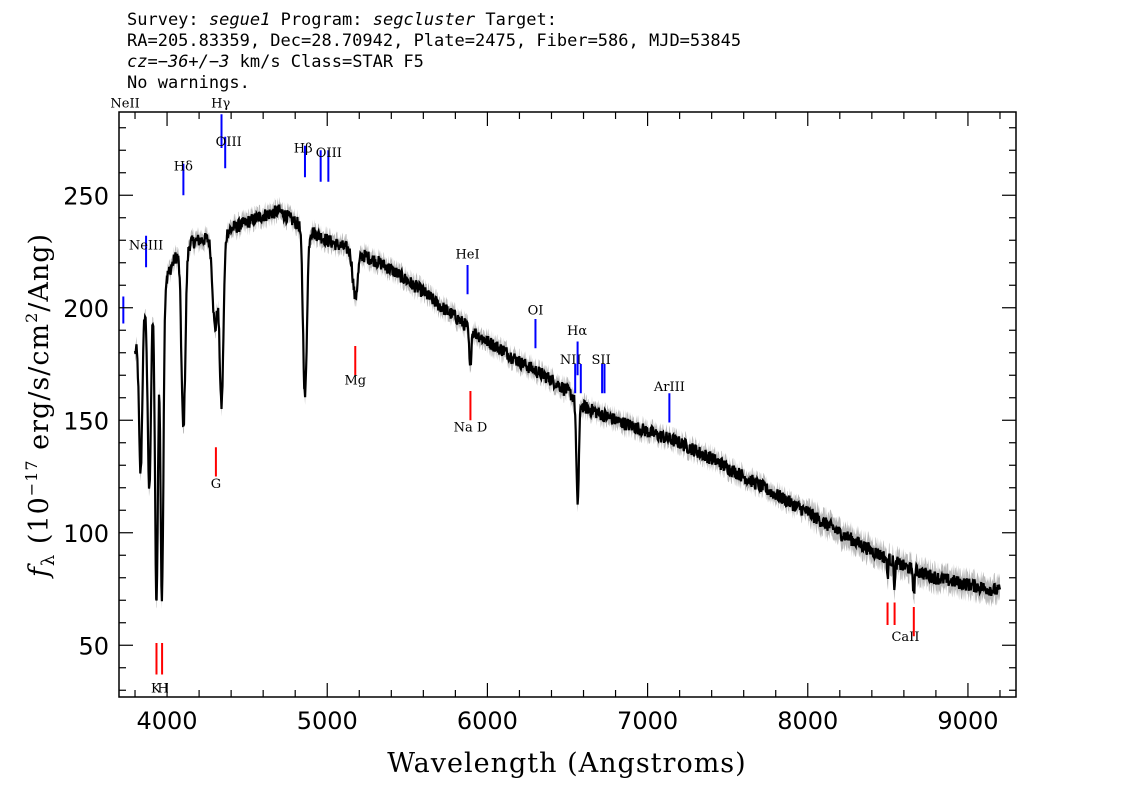  What do you see at coordinates (124, 104) in the screenshot?
I see `emission-line-label: NeII` at bounding box center [124, 104].